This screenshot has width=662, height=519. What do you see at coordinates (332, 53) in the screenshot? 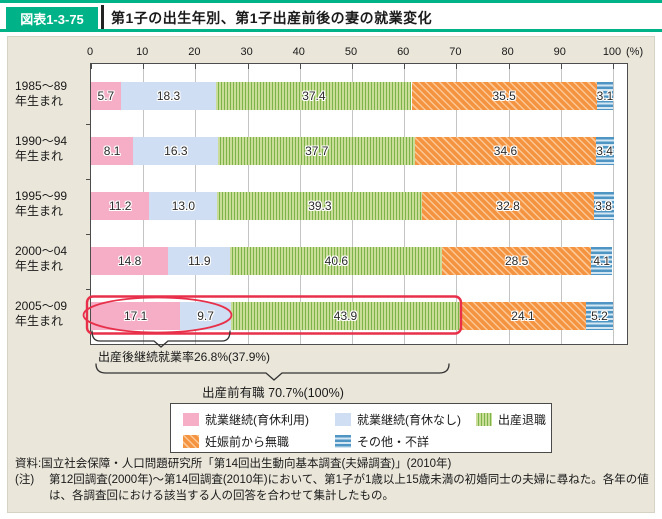
I see `x-axis-labels: 0 10 20 30 40 50 60 70 80 90 100 (%)` at bounding box center [332, 53].